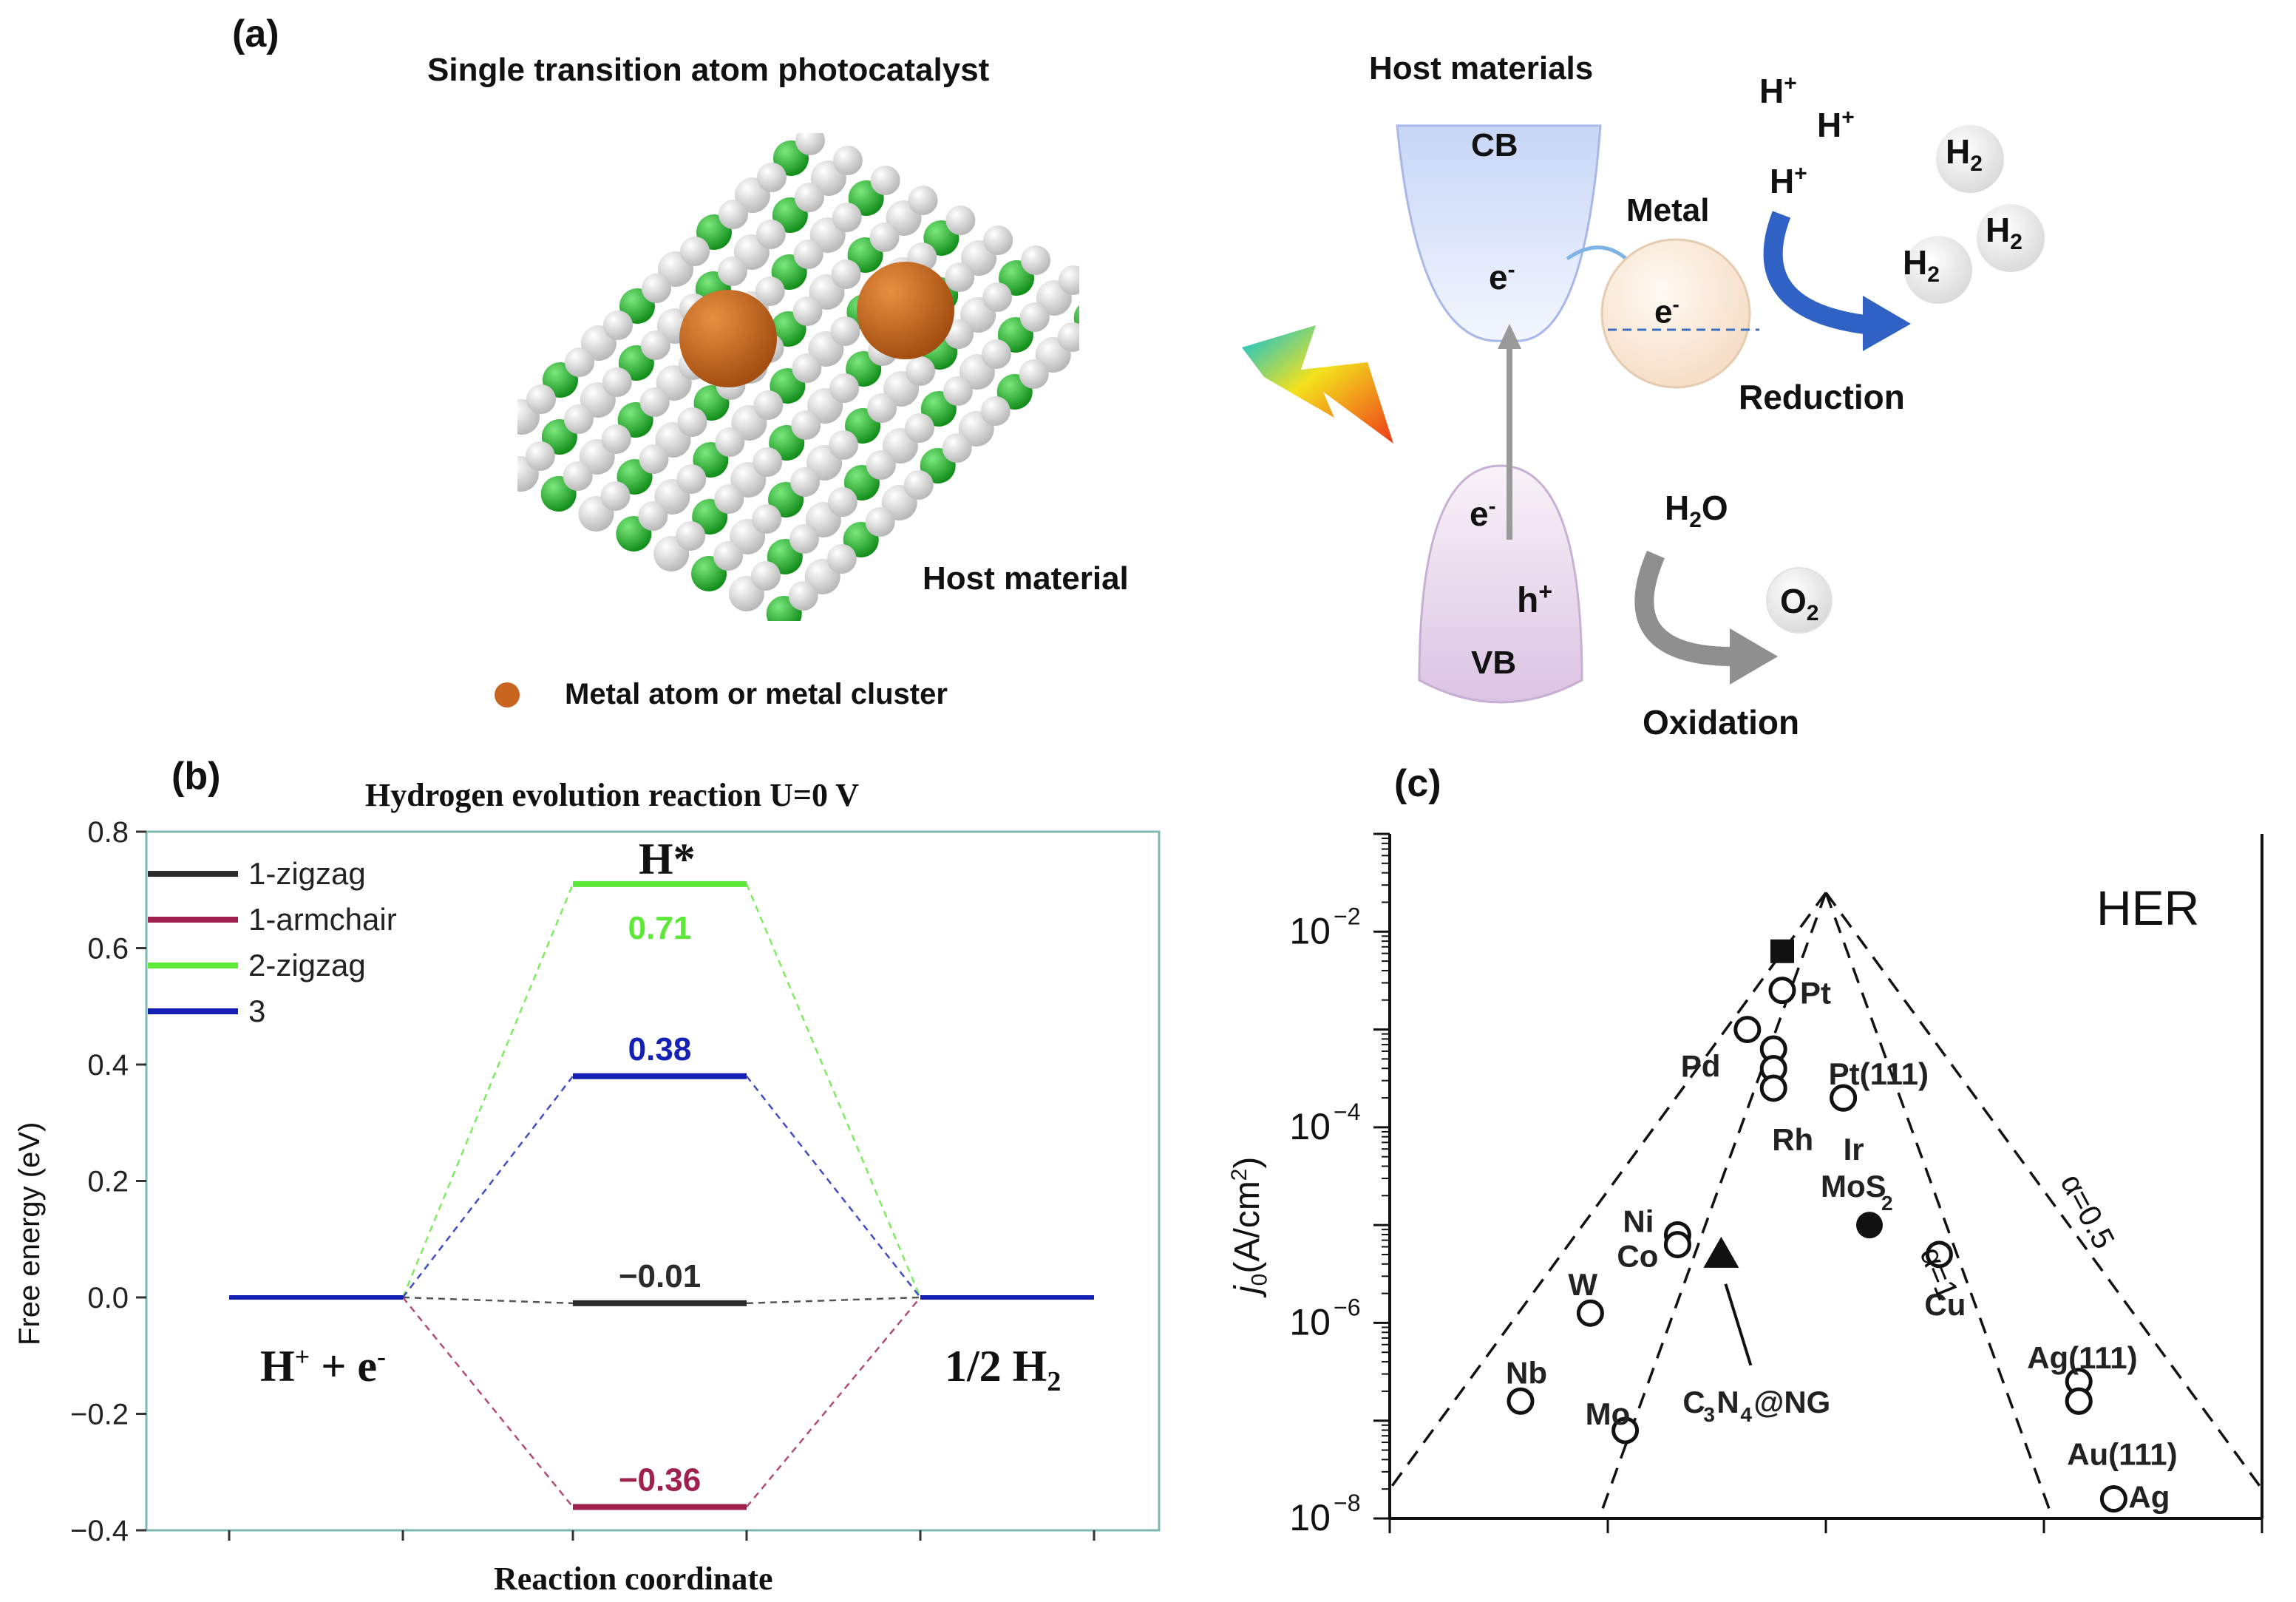 The image size is (2296, 1602). I want to click on chart-b-title: Hydrogen evolution reaction U=0 V, so click(612, 795).